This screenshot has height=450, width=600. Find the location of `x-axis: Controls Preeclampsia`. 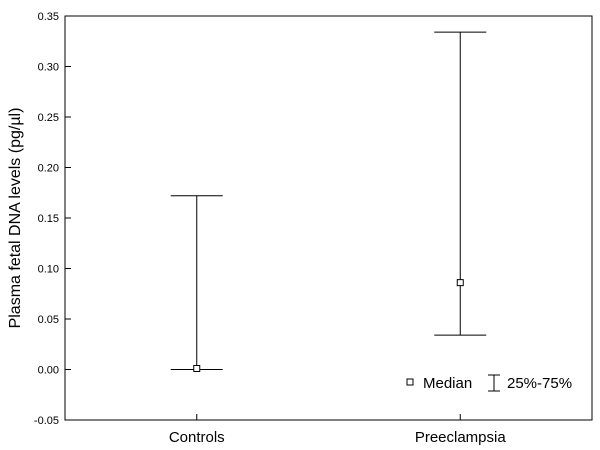

x-axis: Controls Preeclampsia is located at coordinates (338, 430).